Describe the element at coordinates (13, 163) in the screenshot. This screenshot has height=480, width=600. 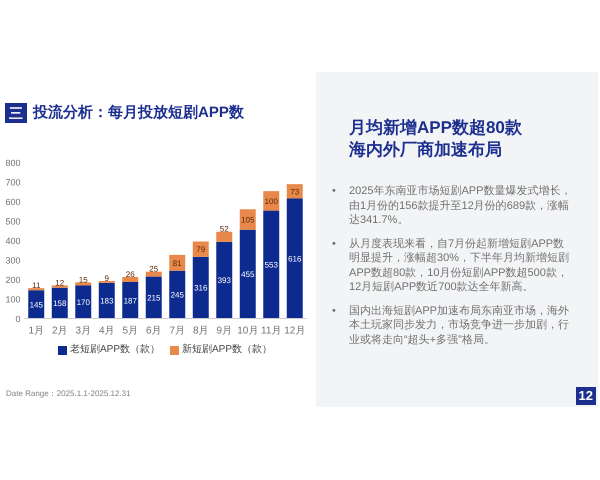
I see `y-tick-label: 800` at that location.